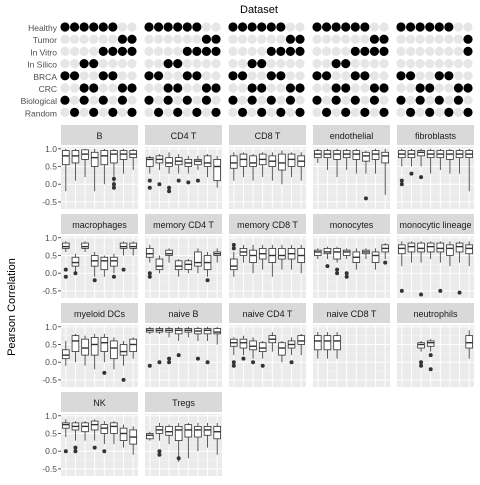 This screenshot has width=480, height=485. Describe the element at coordinates (267, 356) in the screenshot. I see `panel-background` at that location.